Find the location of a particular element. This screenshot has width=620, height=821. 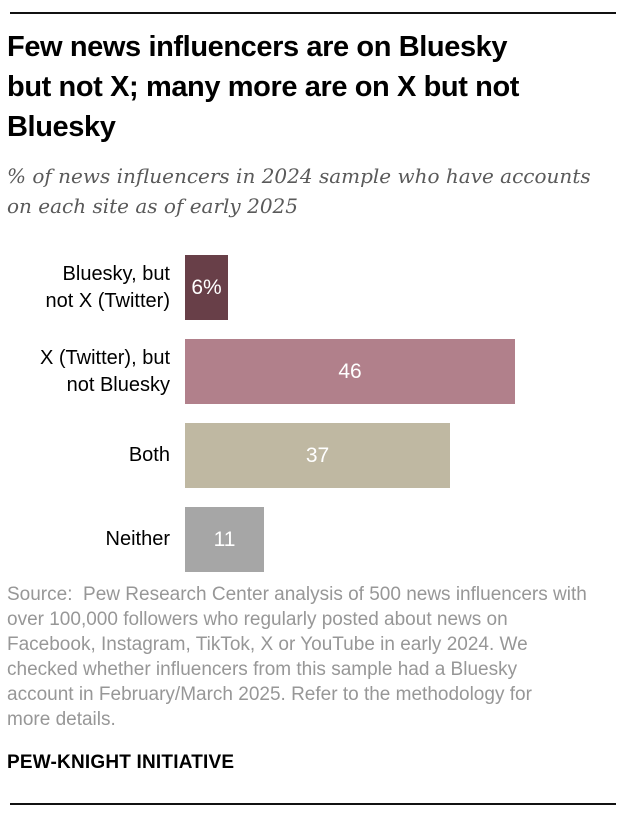

chart-row: X (Twitter), but not Bluesky 46 is located at coordinates (310, 371).